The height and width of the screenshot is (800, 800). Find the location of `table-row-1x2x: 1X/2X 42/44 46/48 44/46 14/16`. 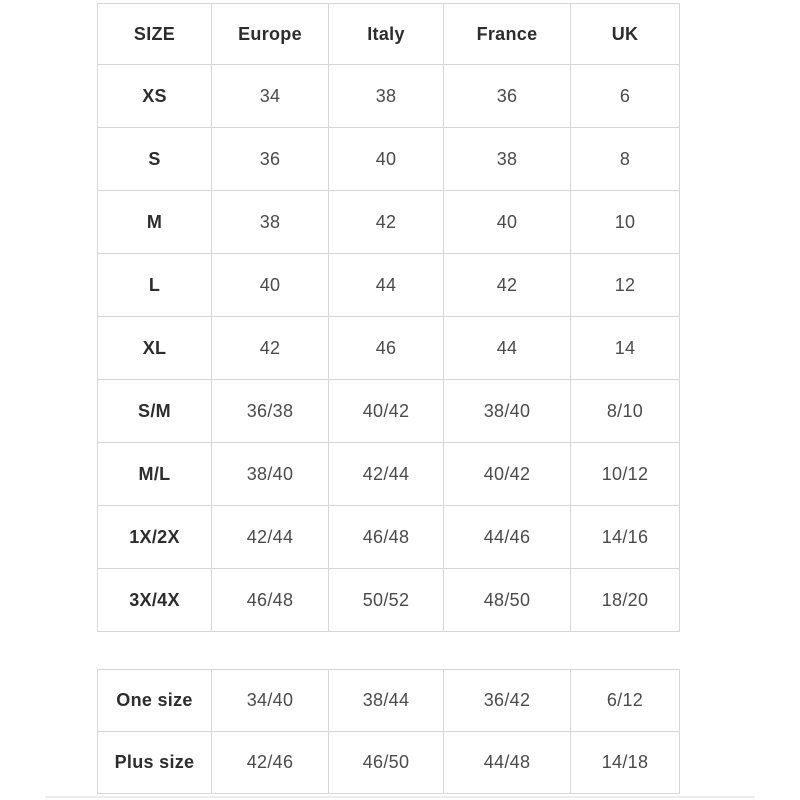

table-row-1x2x: 1X/2X 42/44 46/48 44/46 14/16 is located at coordinates (388, 537).